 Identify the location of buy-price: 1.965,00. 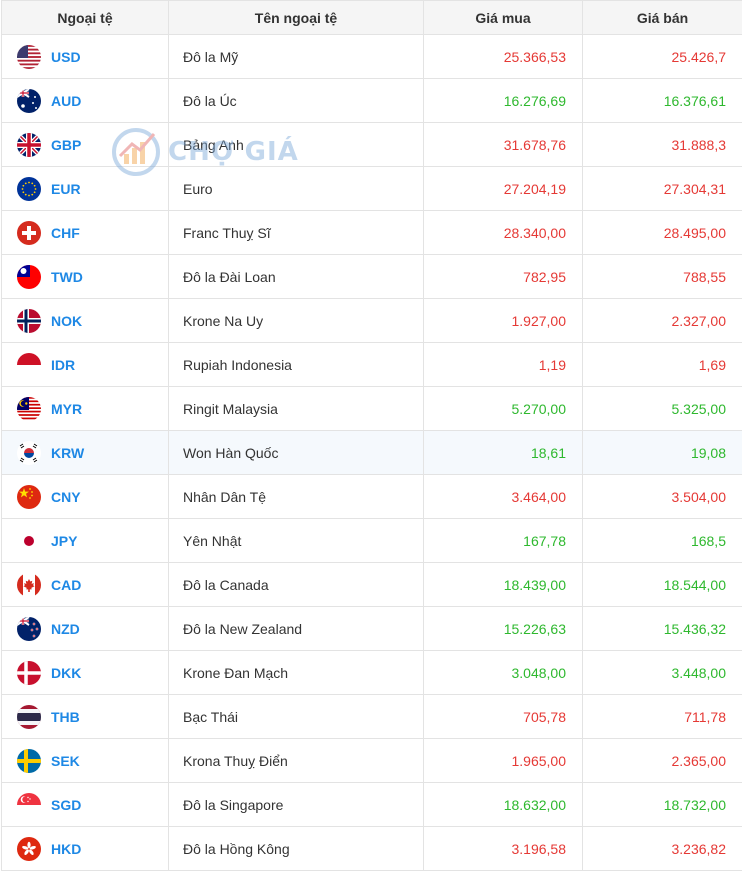
(503, 760).